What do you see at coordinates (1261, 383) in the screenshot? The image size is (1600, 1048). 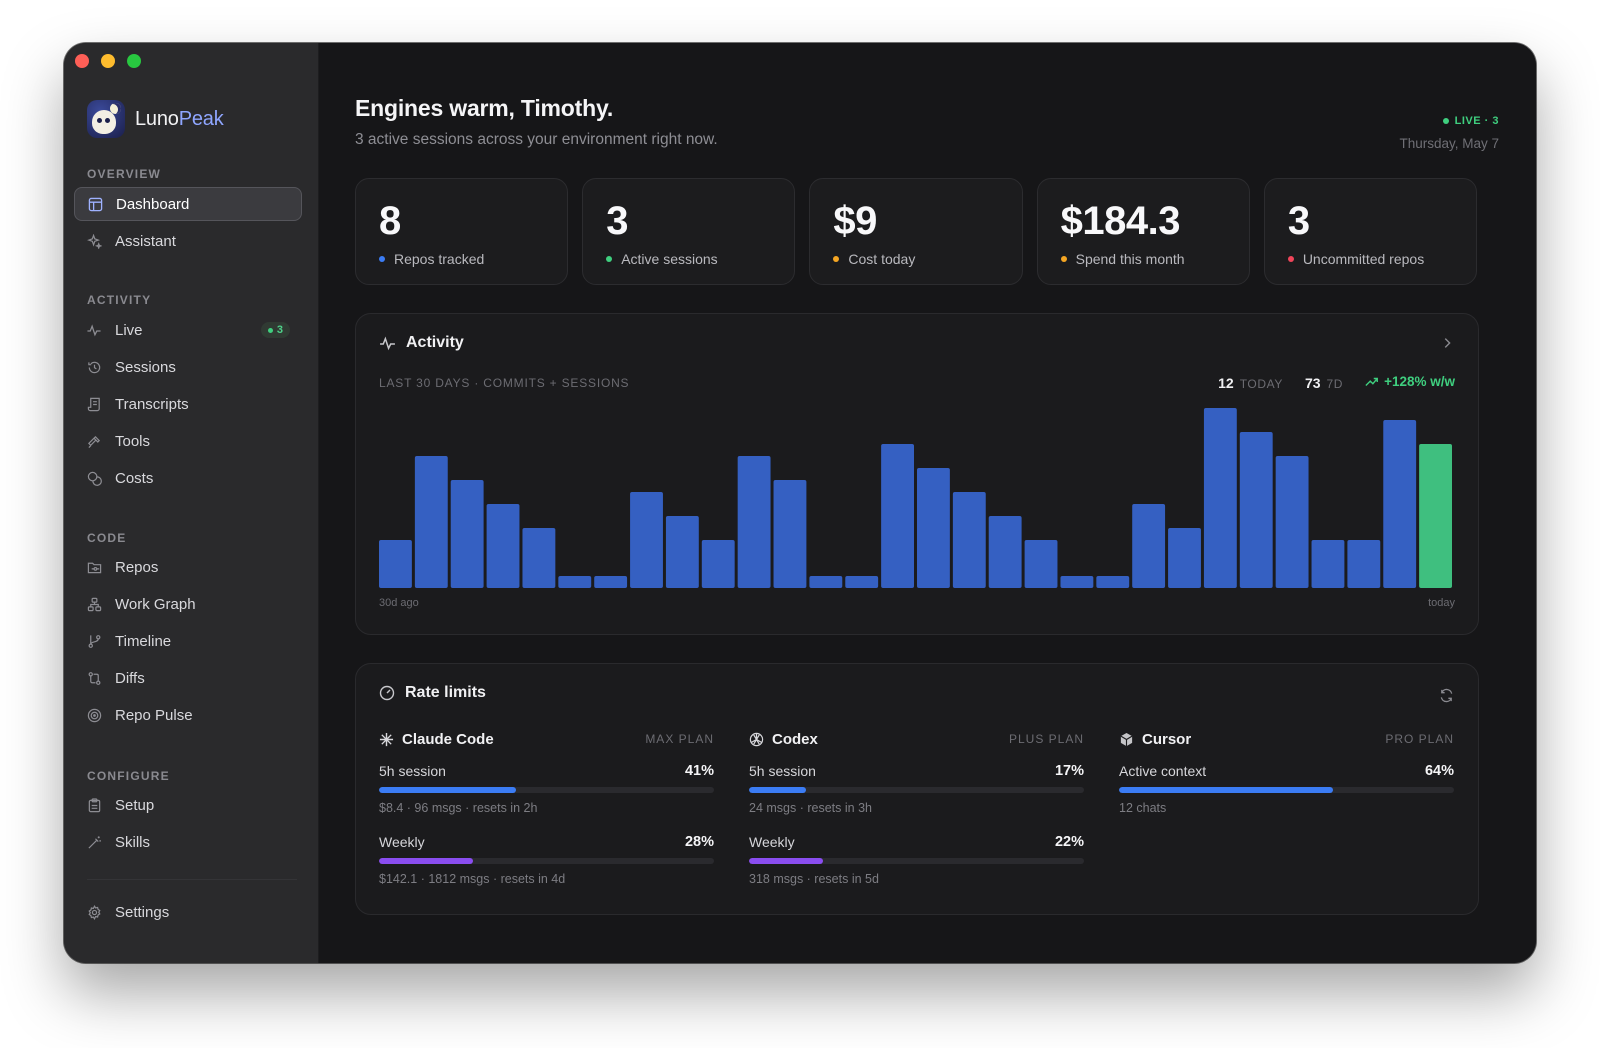 I see `today-unit: TODAY` at bounding box center [1261, 383].